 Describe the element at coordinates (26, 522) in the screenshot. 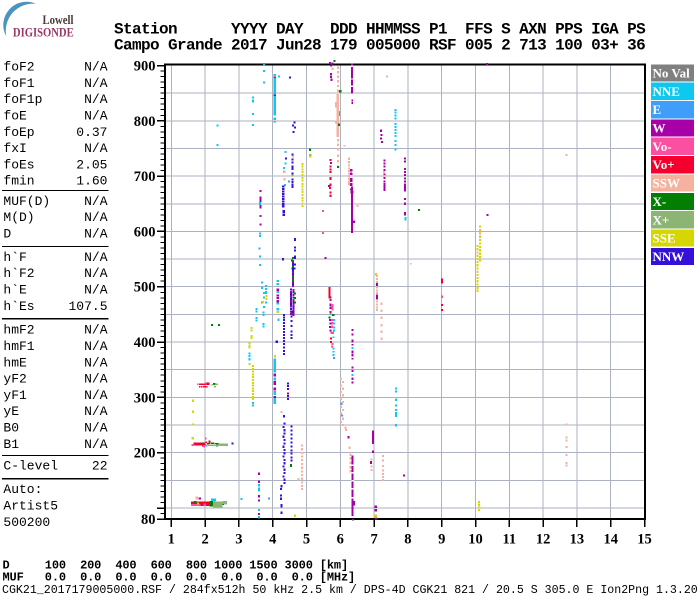

I see `svg-text: 500200` at that location.